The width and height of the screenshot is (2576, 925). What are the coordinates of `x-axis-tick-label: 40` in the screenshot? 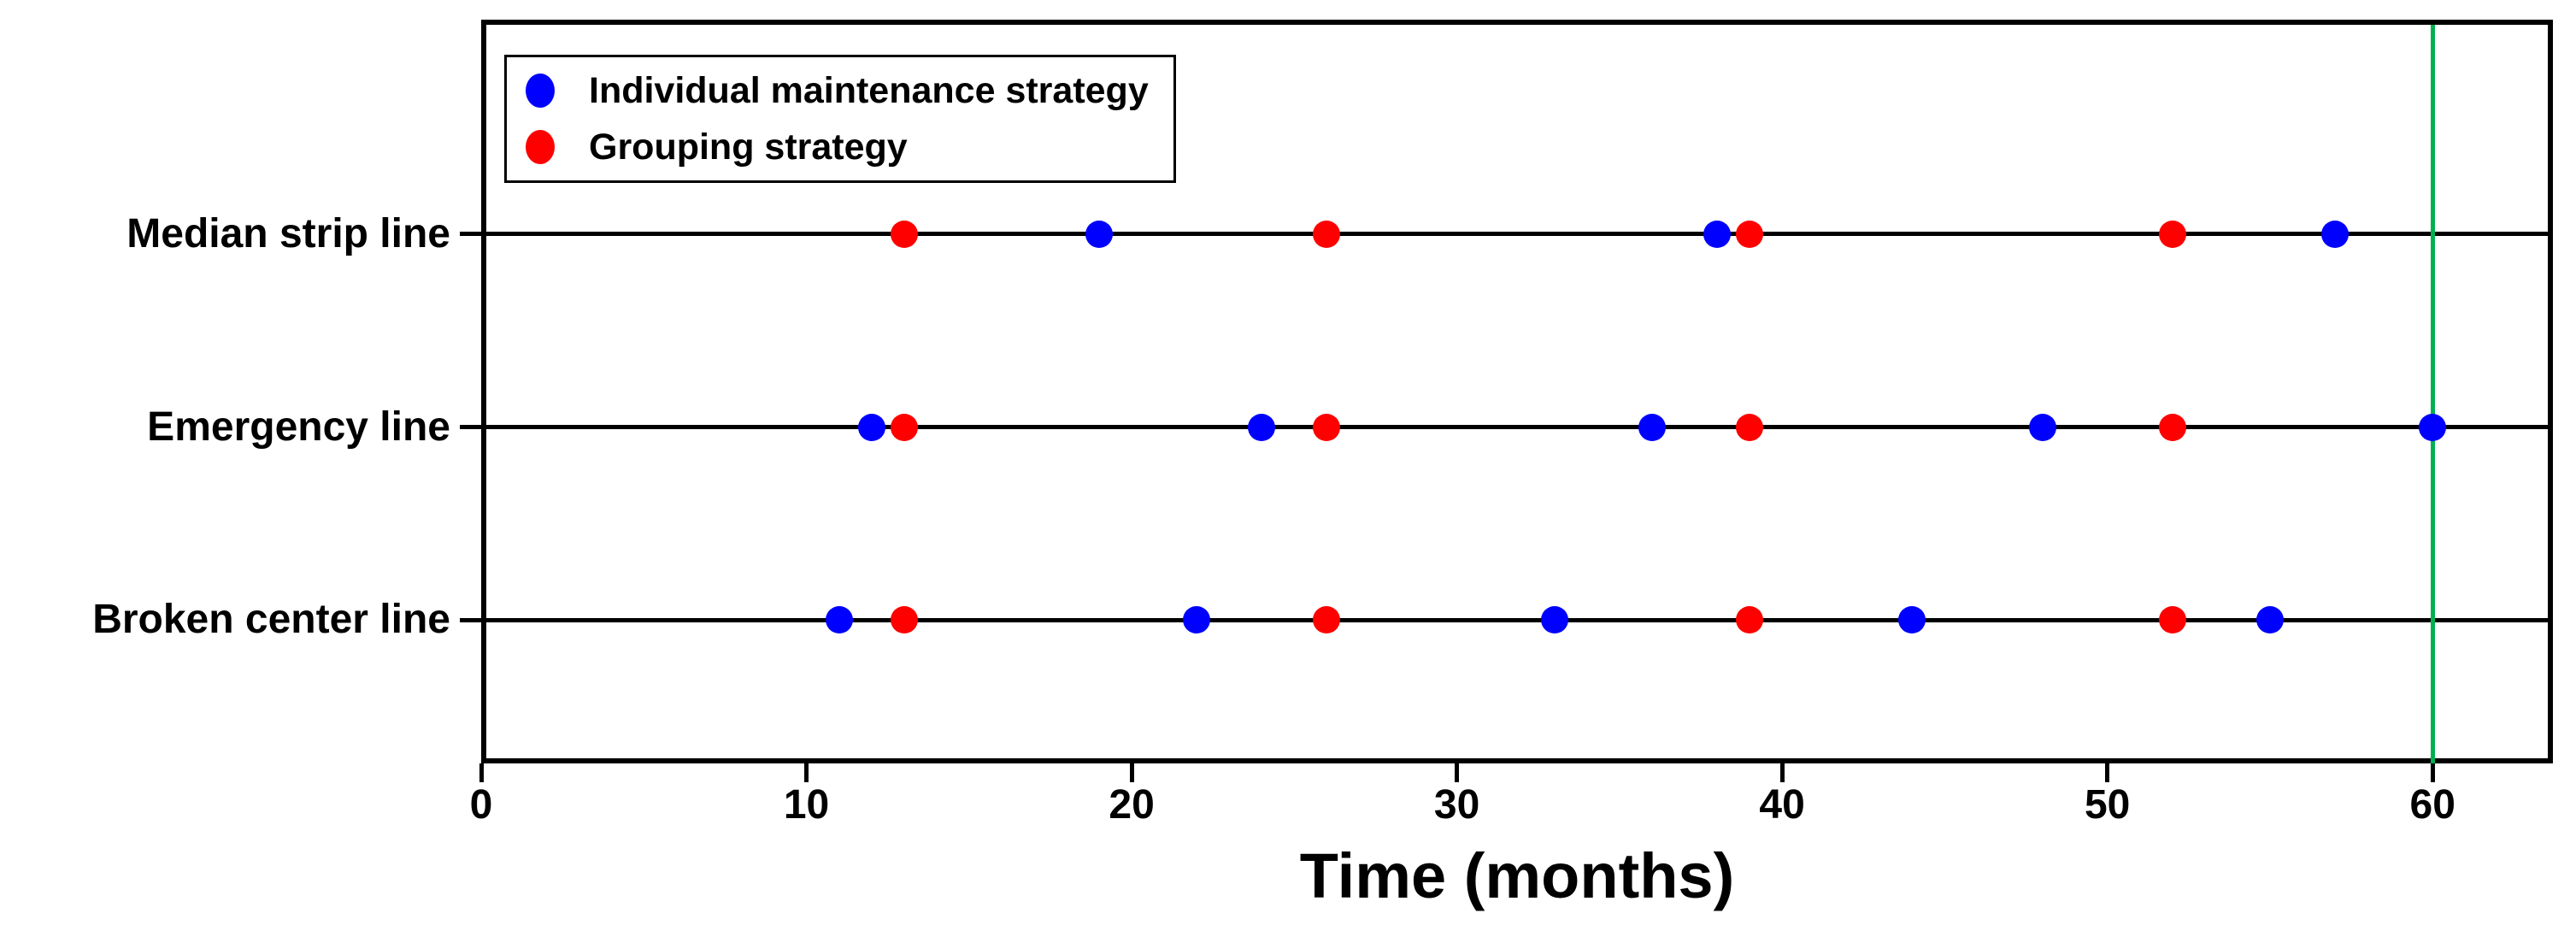 It's located at (1782, 805).